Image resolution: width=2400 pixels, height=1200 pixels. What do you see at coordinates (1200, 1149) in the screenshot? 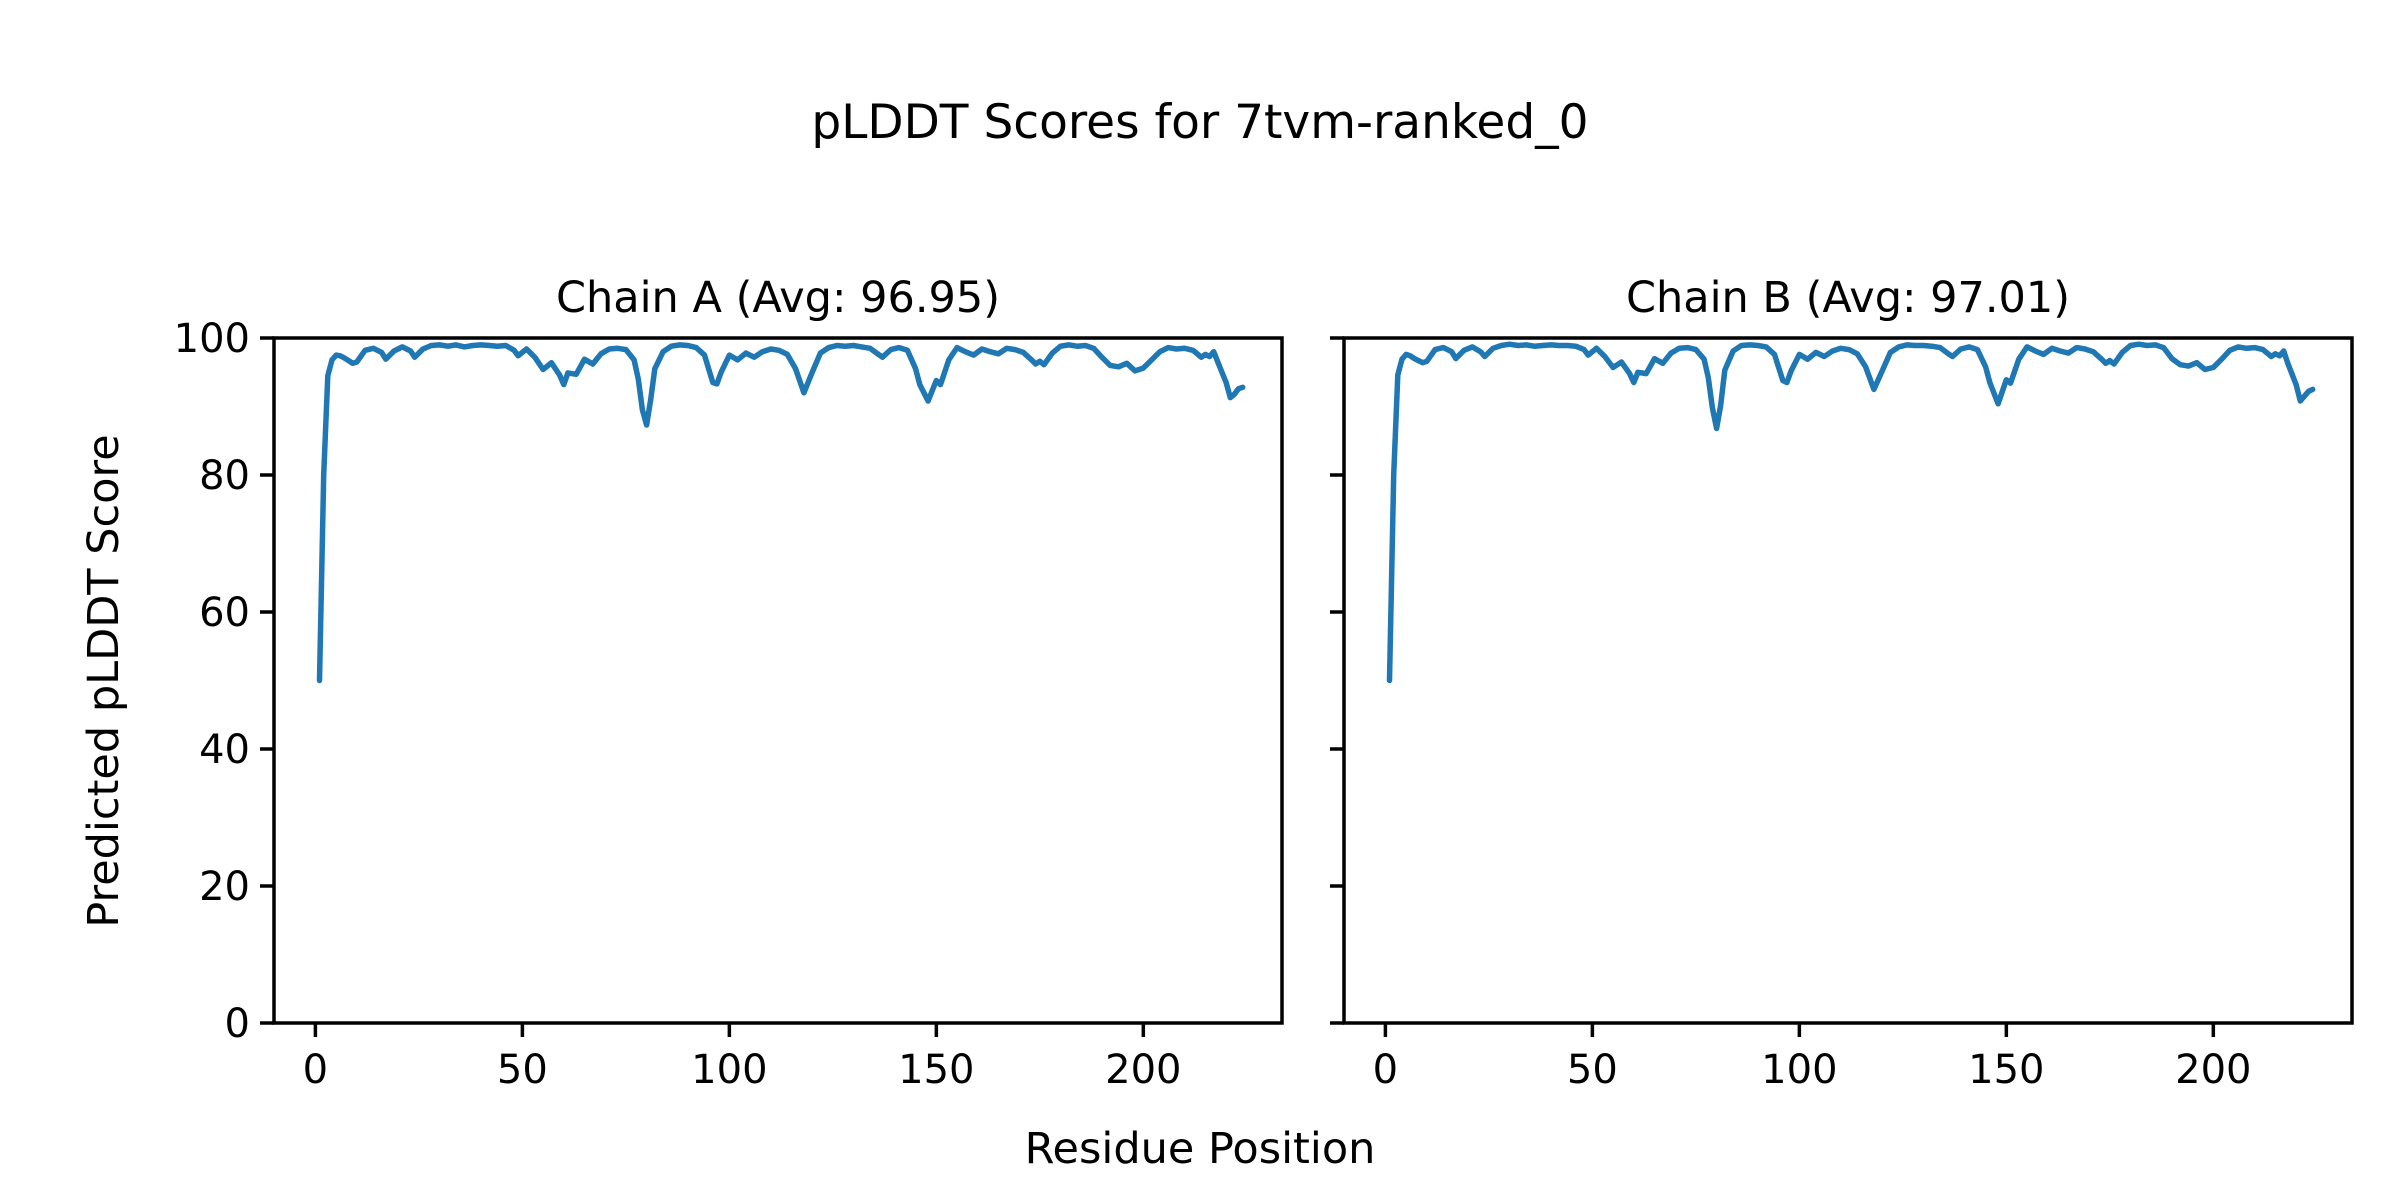
I see `x-axis-label: Residue Position` at bounding box center [1200, 1149].